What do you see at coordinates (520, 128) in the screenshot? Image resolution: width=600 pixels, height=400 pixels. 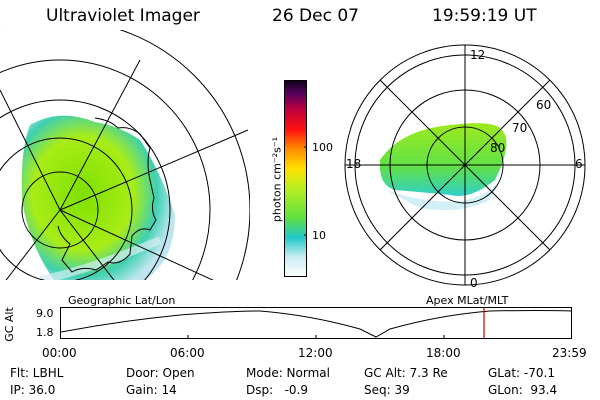 I see `mlat-label-70: 70` at bounding box center [520, 128].